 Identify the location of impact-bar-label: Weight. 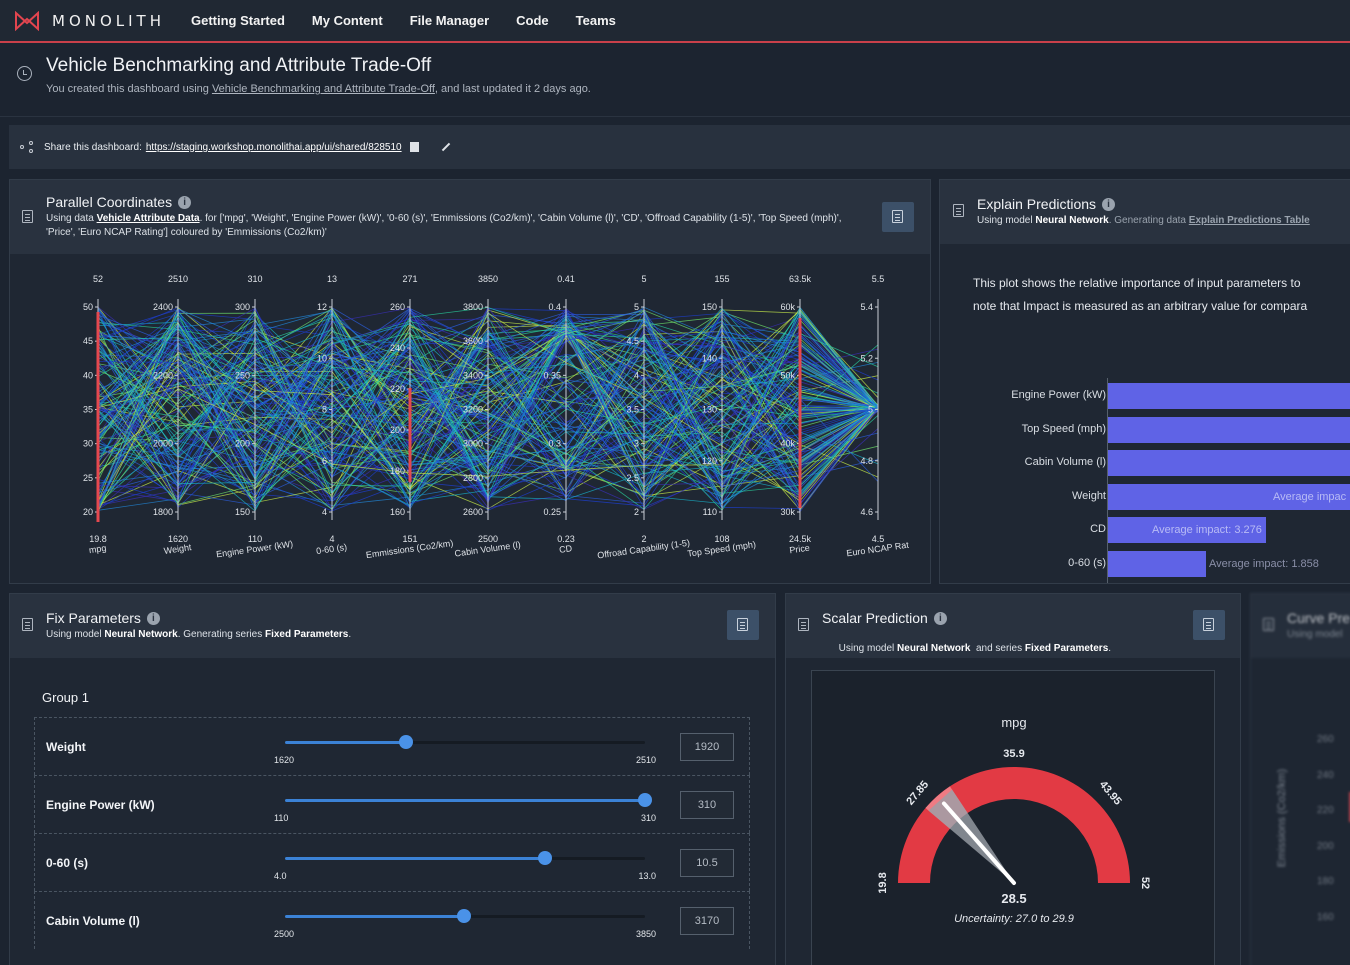
(1088, 495).